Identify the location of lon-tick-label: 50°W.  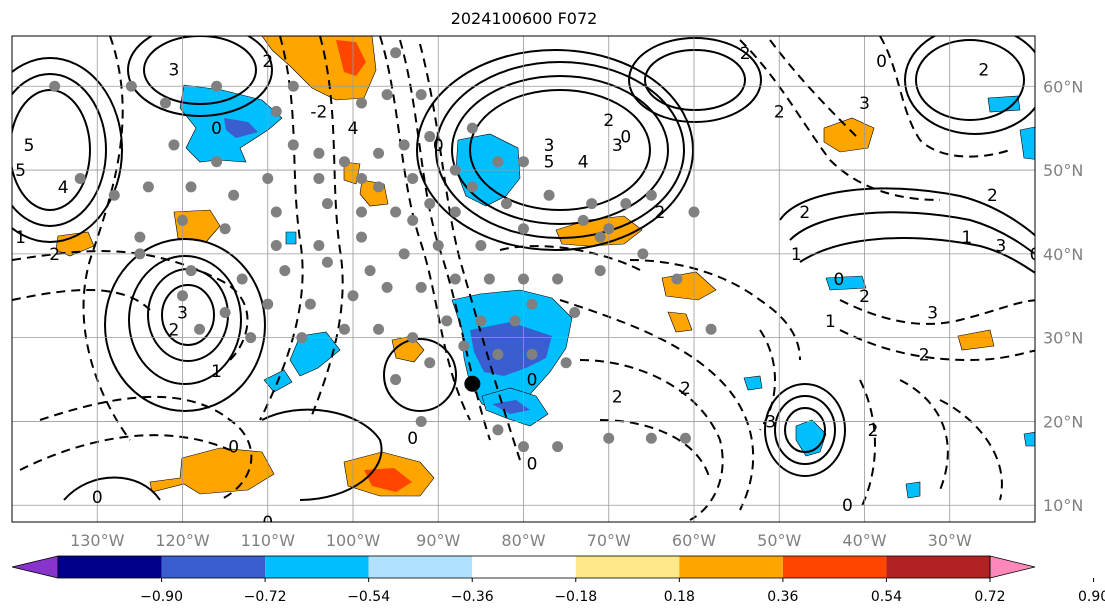
(779, 540).